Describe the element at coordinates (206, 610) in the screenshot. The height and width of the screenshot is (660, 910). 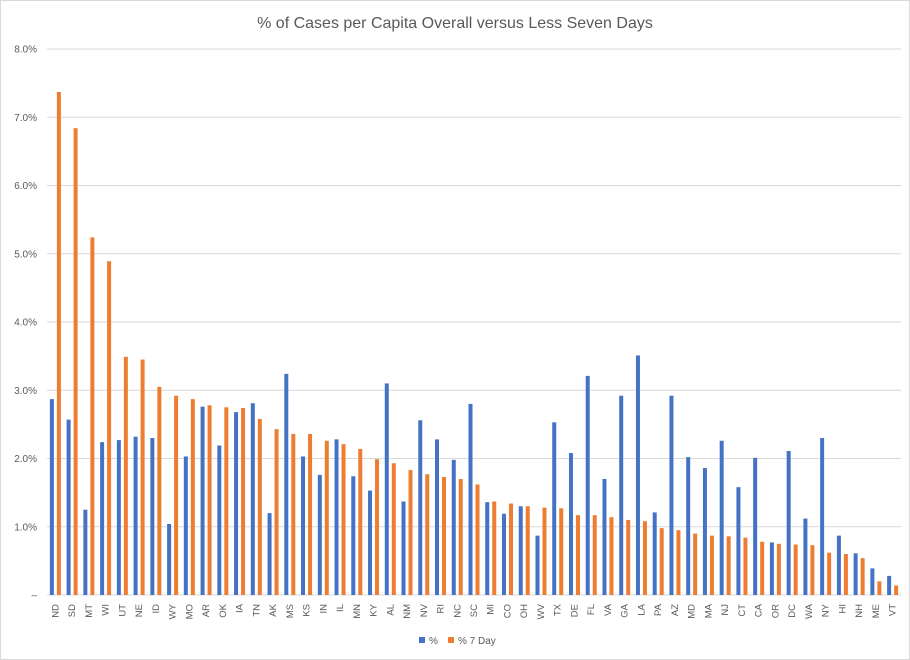
I see `x-category-label: AR` at that location.